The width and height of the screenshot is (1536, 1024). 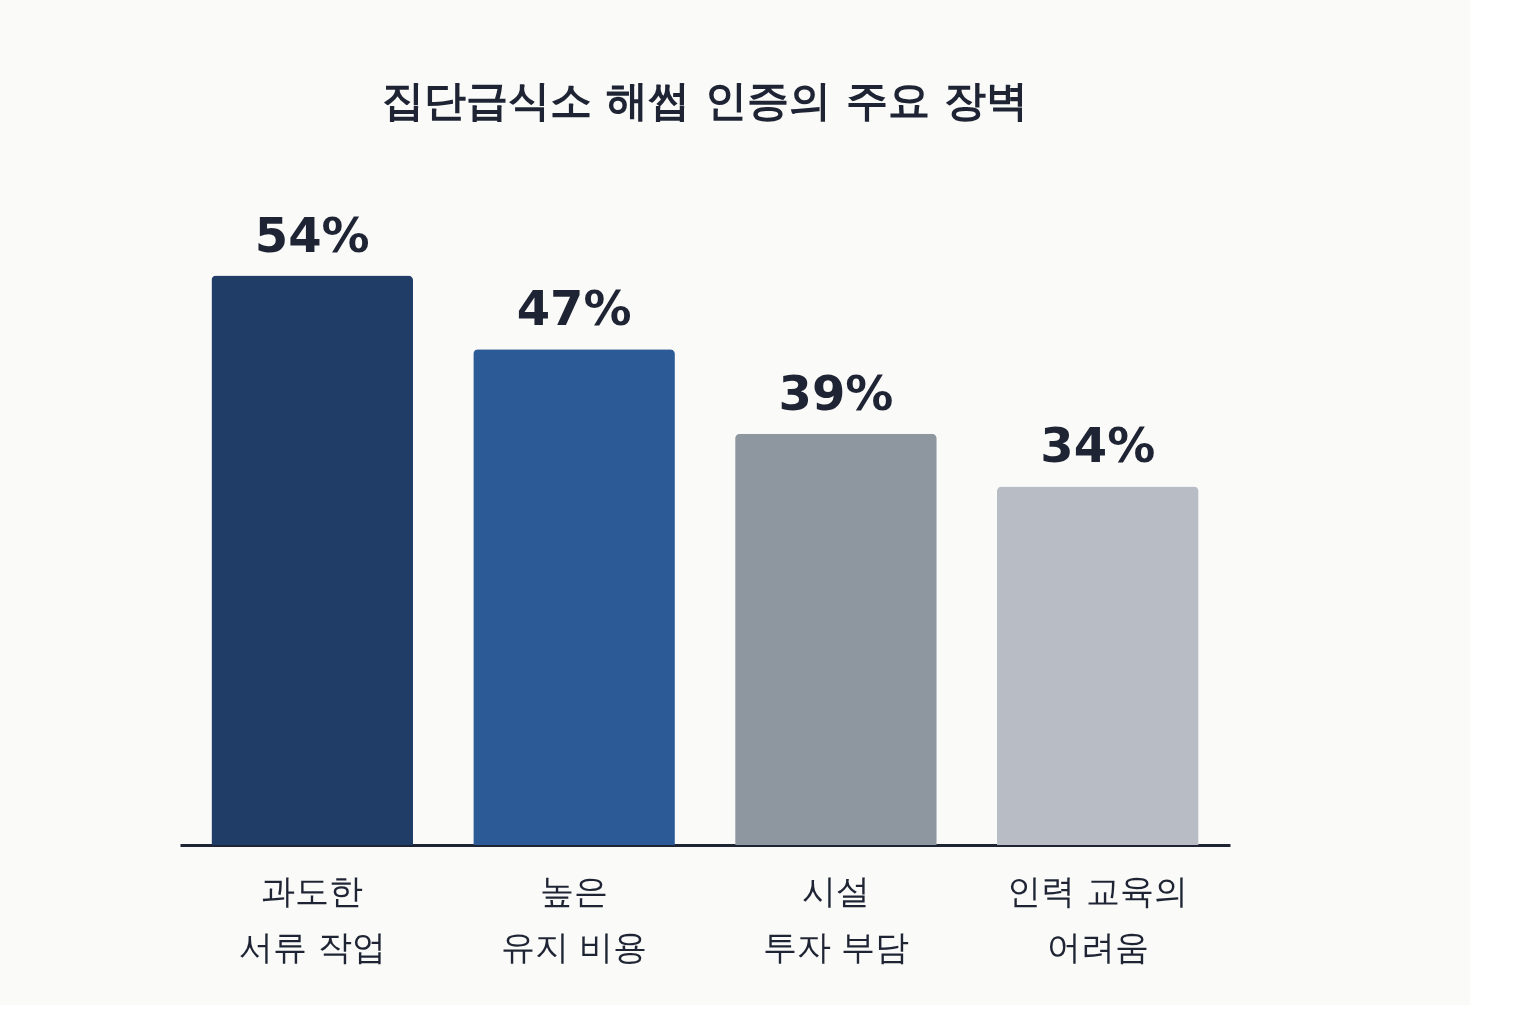 I want to click on x-tick-label: 높은 유지 비용, so click(x=574, y=918).